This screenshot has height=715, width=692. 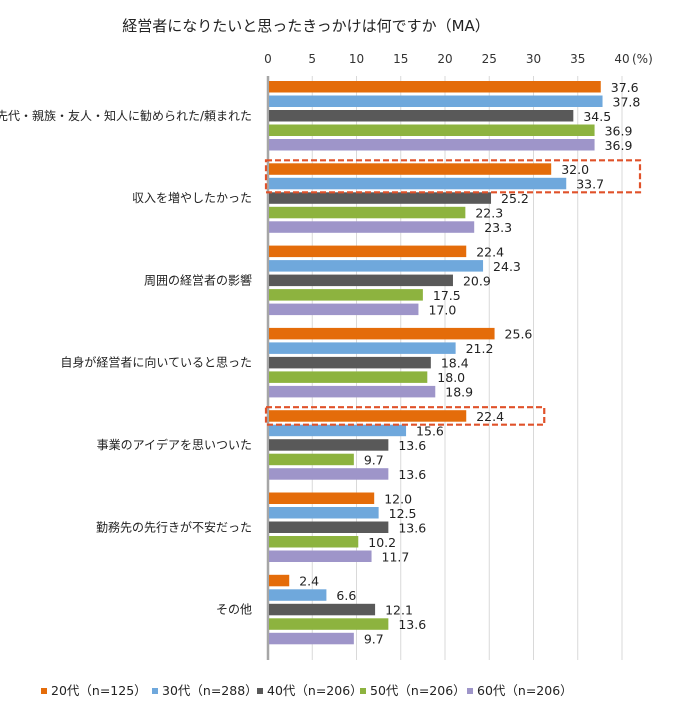 I want to click on x-tick-label: 35, so click(x=577, y=59).